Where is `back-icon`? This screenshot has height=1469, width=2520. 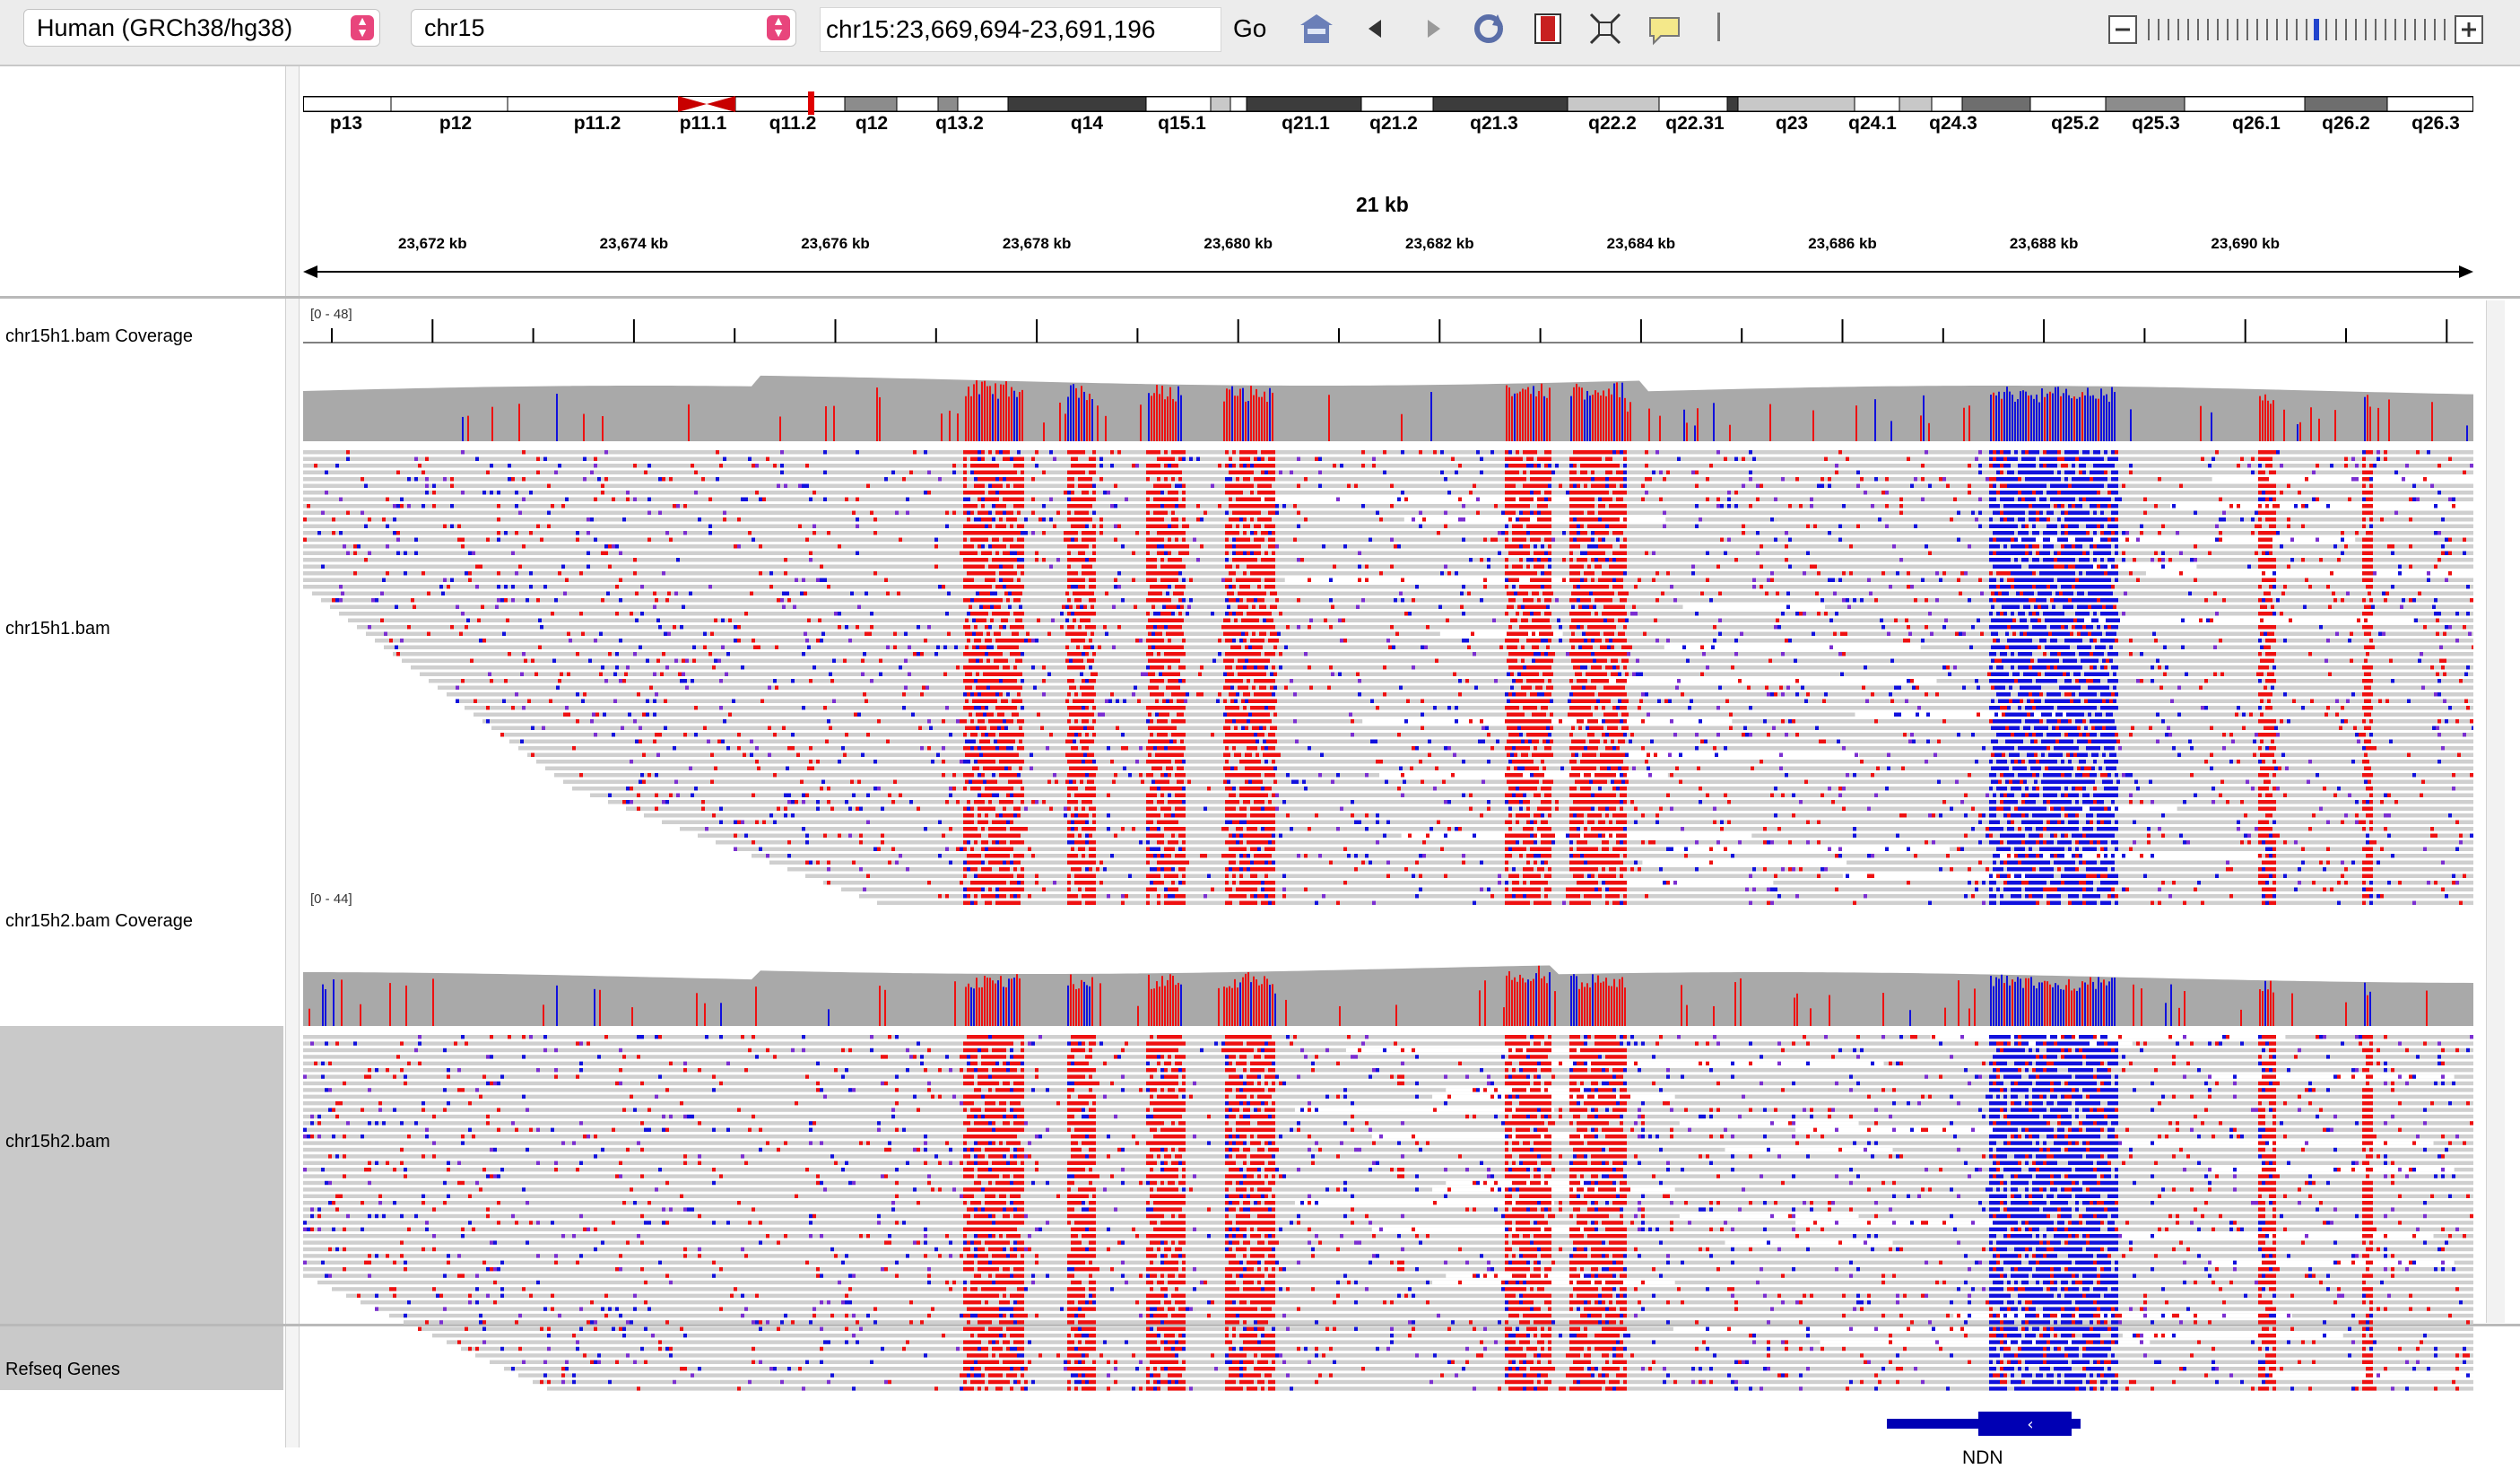
back-icon is located at coordinates (1376, 29).